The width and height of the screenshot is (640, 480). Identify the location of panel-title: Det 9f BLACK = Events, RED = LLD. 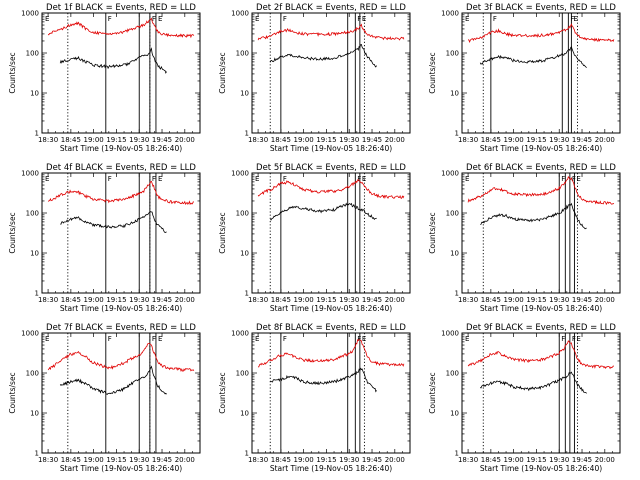
(541, 328).